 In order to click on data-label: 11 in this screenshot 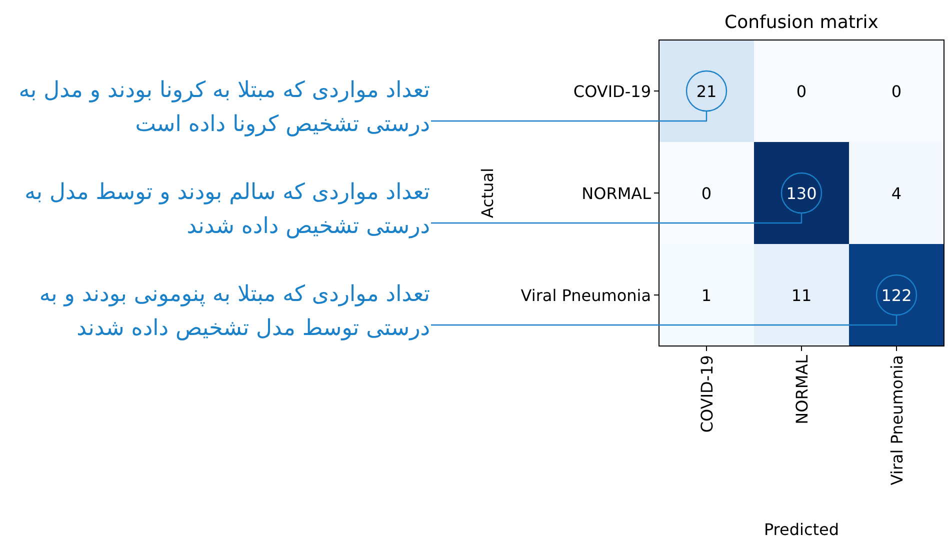, I will do `click(801, 295)`.